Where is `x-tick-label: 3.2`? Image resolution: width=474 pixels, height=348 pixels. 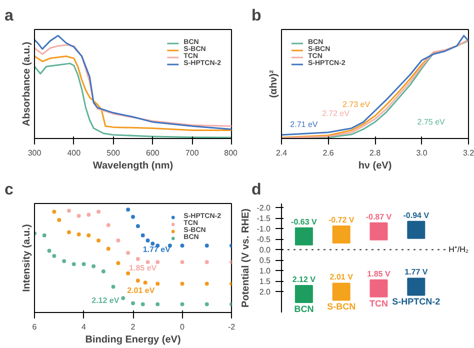
x-tick-label: 3.2 is located at coordinates (468, 153).